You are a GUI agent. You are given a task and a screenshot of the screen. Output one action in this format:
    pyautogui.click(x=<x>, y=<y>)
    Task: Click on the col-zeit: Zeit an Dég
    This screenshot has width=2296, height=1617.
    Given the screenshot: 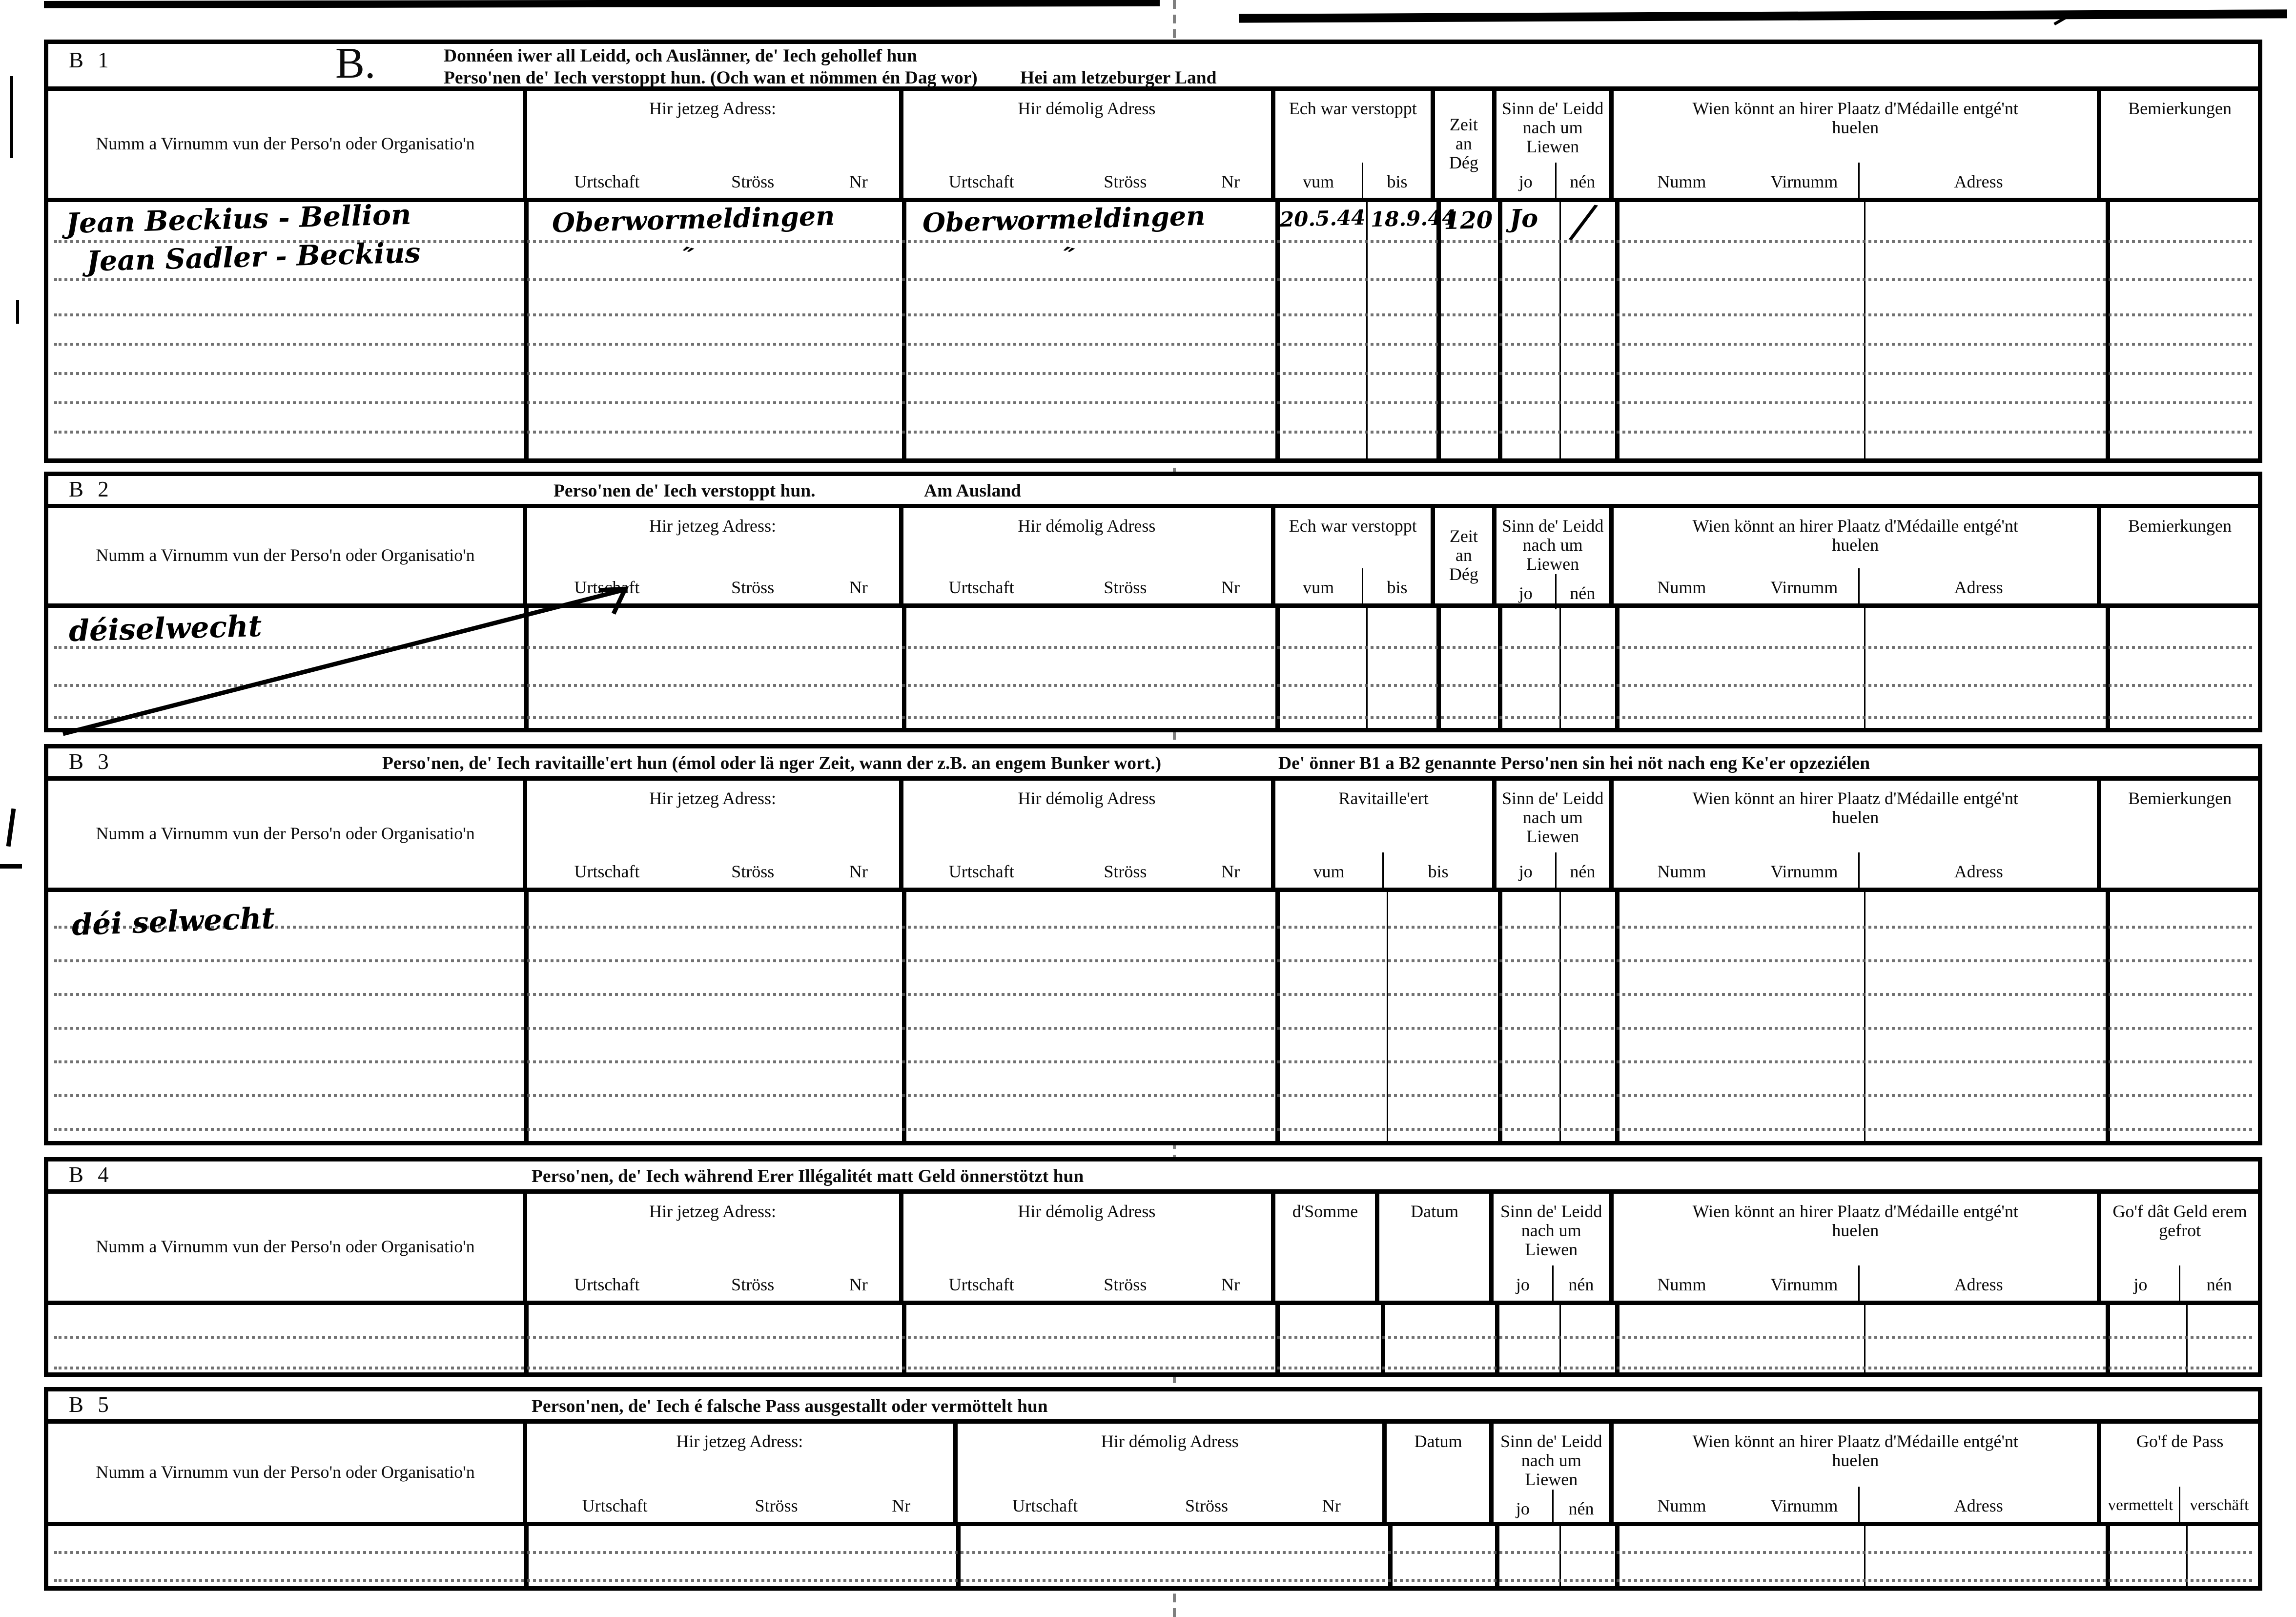 What is the action you would take?
    pyautogui.click(x=1462, y=555)
    